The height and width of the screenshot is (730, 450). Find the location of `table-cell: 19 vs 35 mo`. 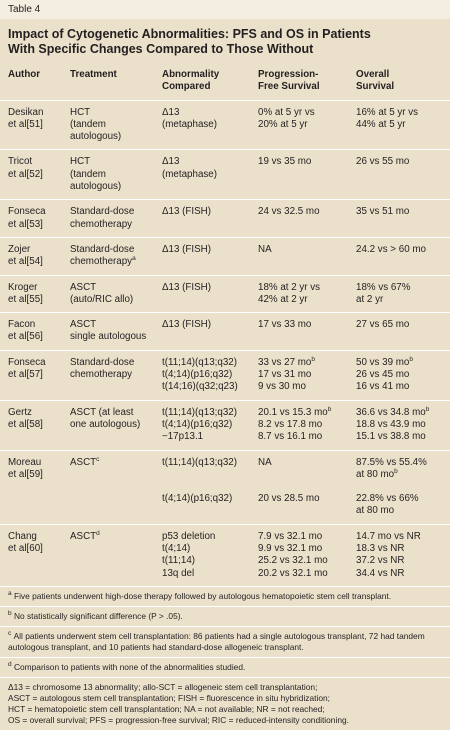

table-cell: 19 vs 35 mo is located at coordinates (307, 174).